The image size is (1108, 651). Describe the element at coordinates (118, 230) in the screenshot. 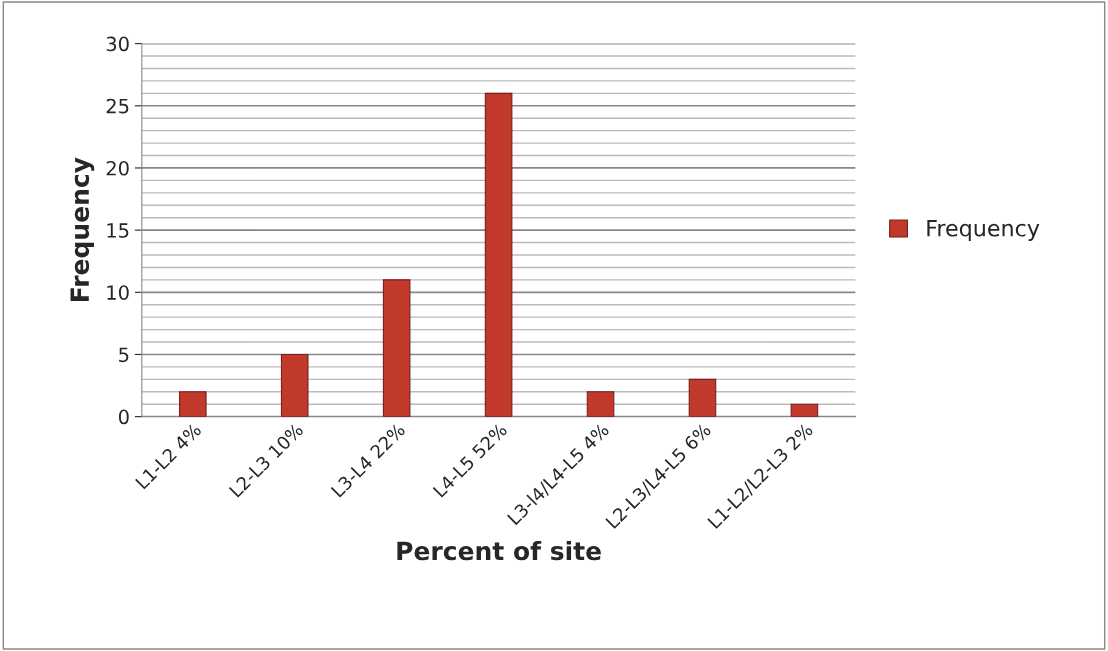

I see `y-tick-label: 15` at that location.